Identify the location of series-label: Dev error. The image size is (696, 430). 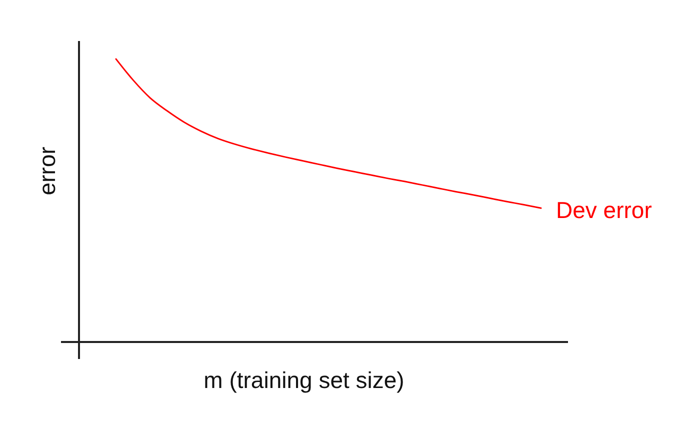
(604, 210).